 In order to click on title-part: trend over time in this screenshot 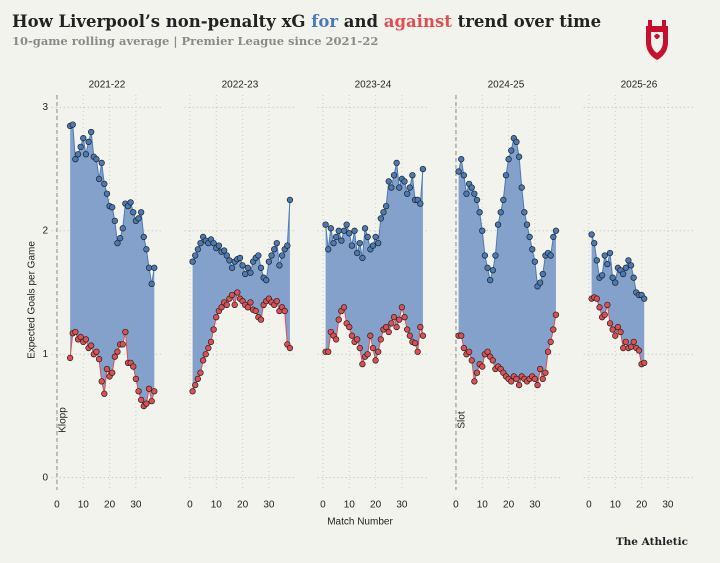, I will do `click(526, 21)`.